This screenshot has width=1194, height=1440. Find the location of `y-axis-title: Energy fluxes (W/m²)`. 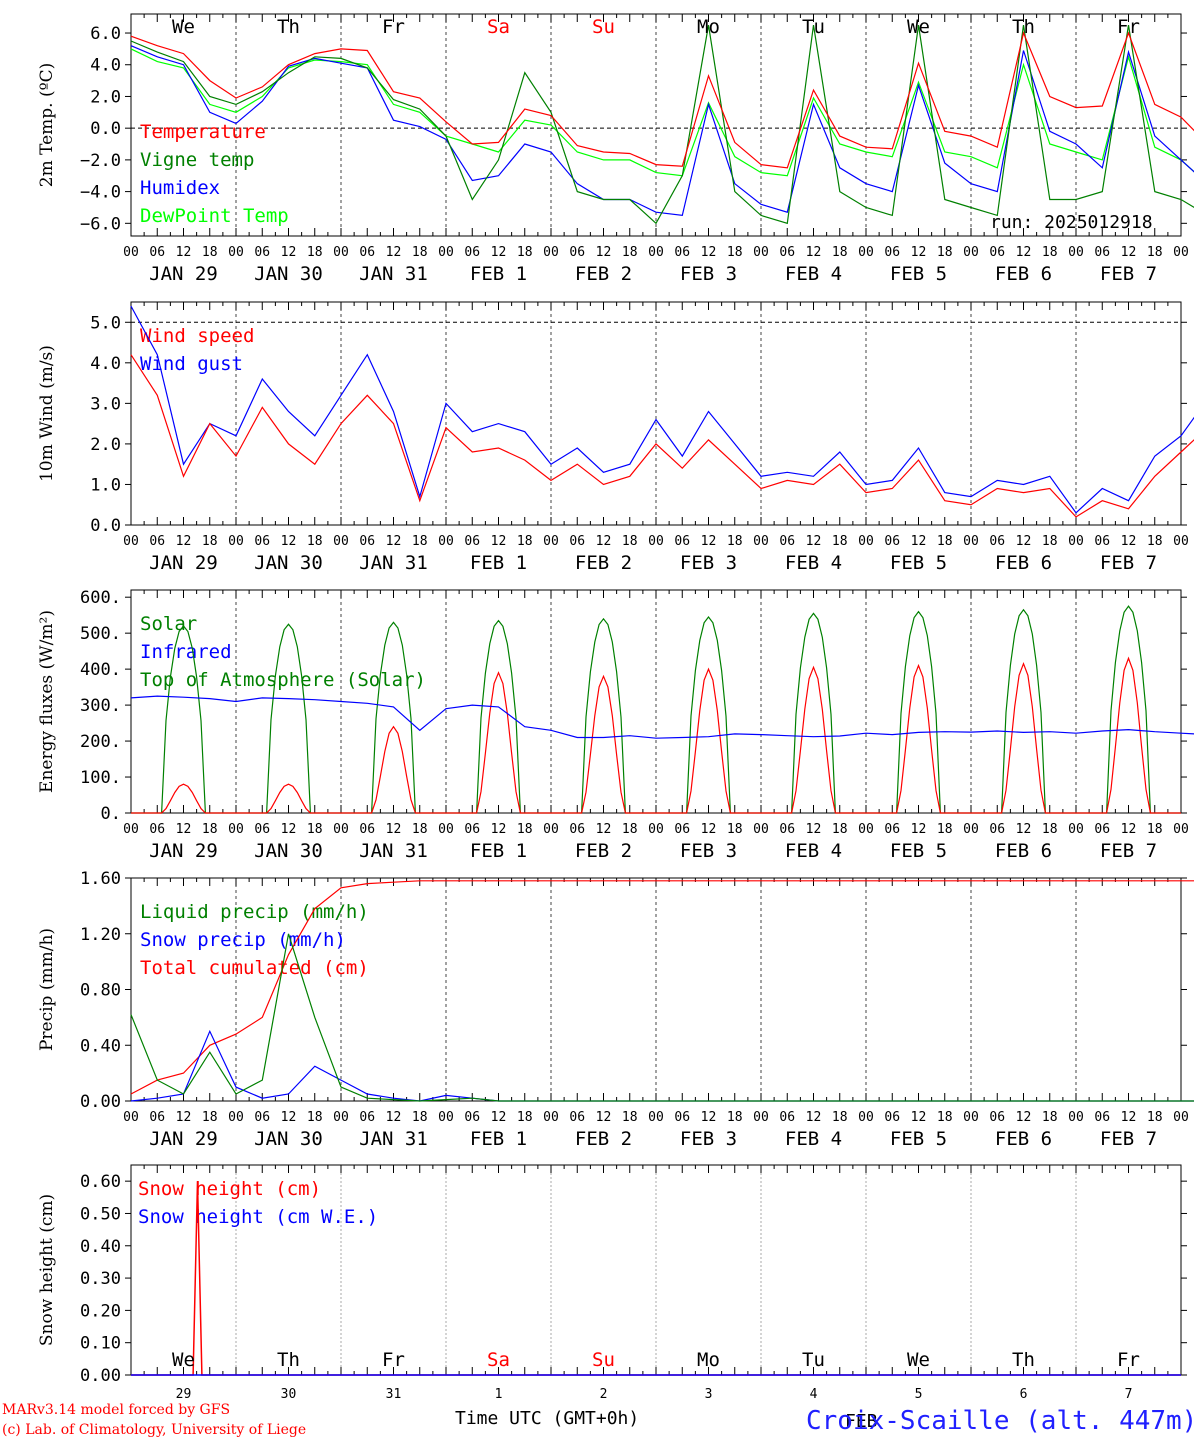

y-axis-title: Energy fluxes (W/m²) is located at coordinates (47, 701).